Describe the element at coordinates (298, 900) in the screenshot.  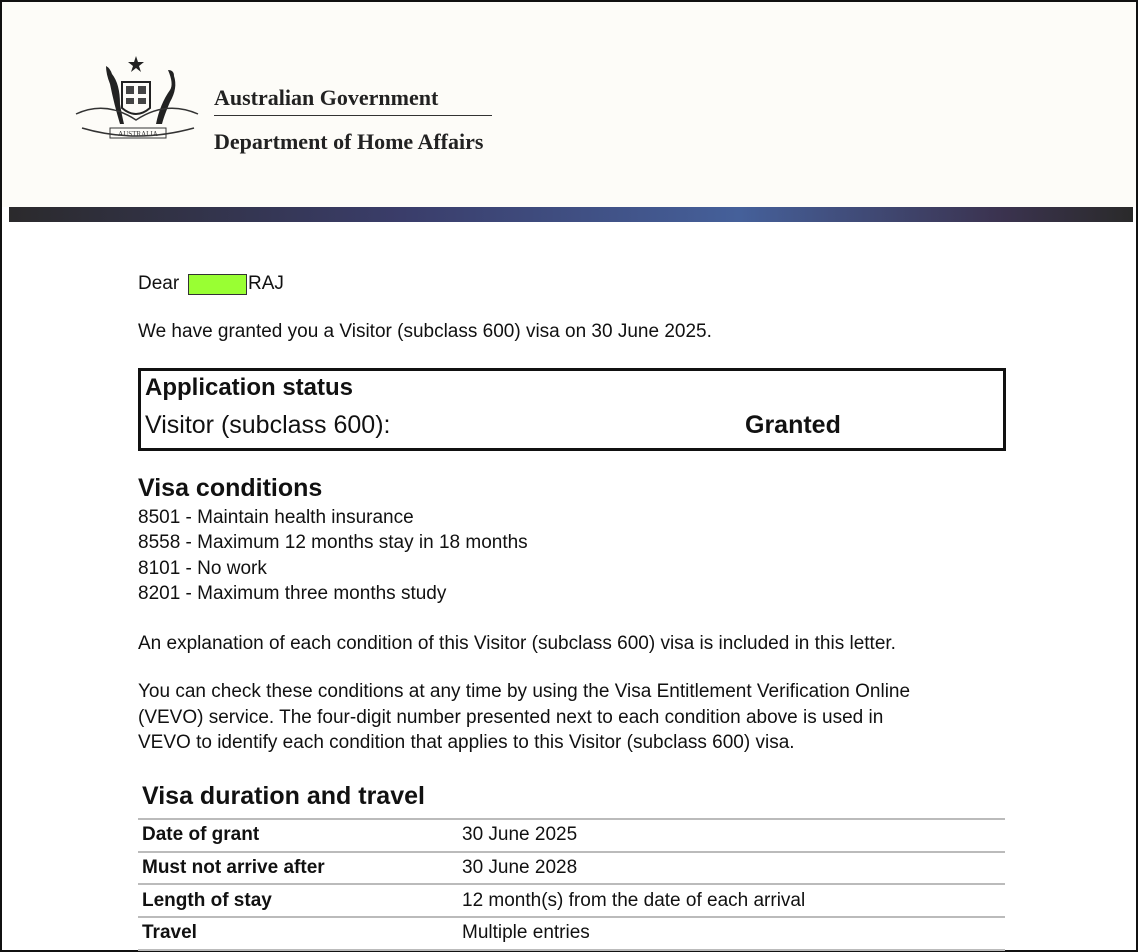
I see `row-label: Length of stay` at that location.